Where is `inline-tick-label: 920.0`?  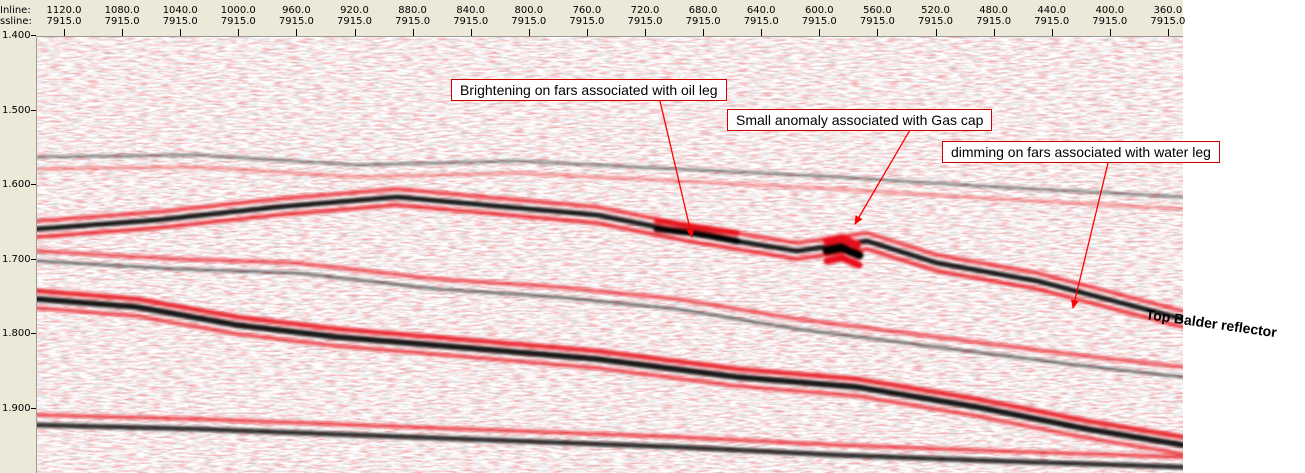
inline-tick-label: 920.0 is located at coordinates (354, 10).